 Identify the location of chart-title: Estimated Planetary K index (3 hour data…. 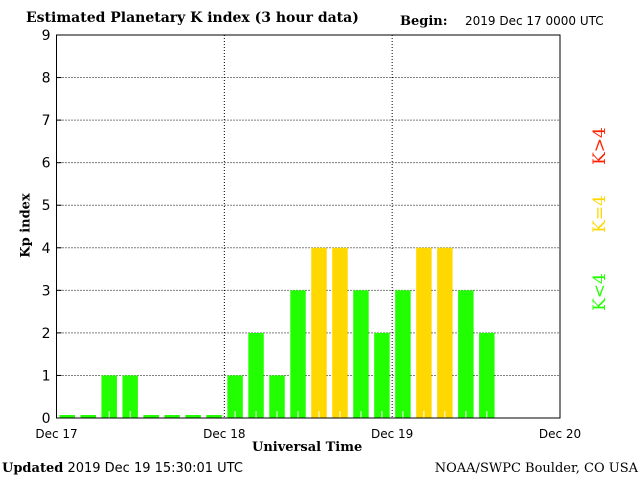
(192, 18).